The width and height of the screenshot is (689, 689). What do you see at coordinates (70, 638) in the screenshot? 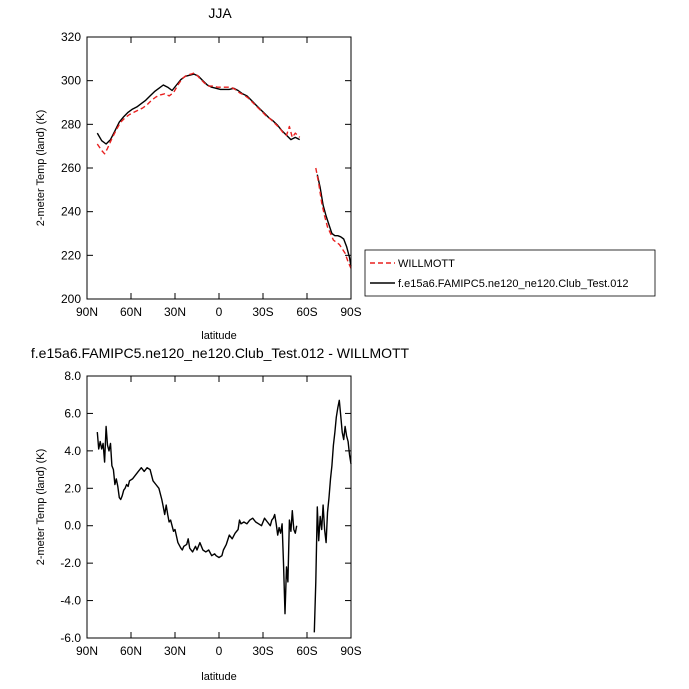
I see `bottom-ytick-label: -6.0` at bounding box center [70, 638].